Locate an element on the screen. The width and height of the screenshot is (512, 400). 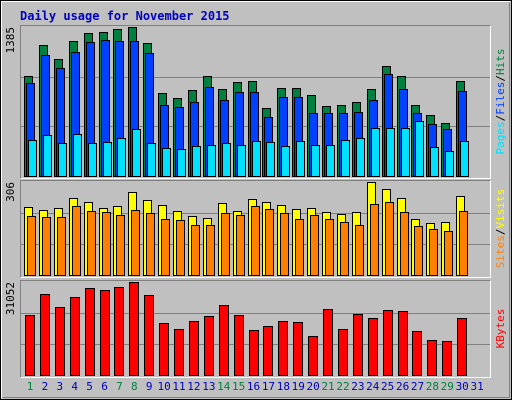
chart-title: Daily usage for November 2015 is located at coordinates (125, 16).